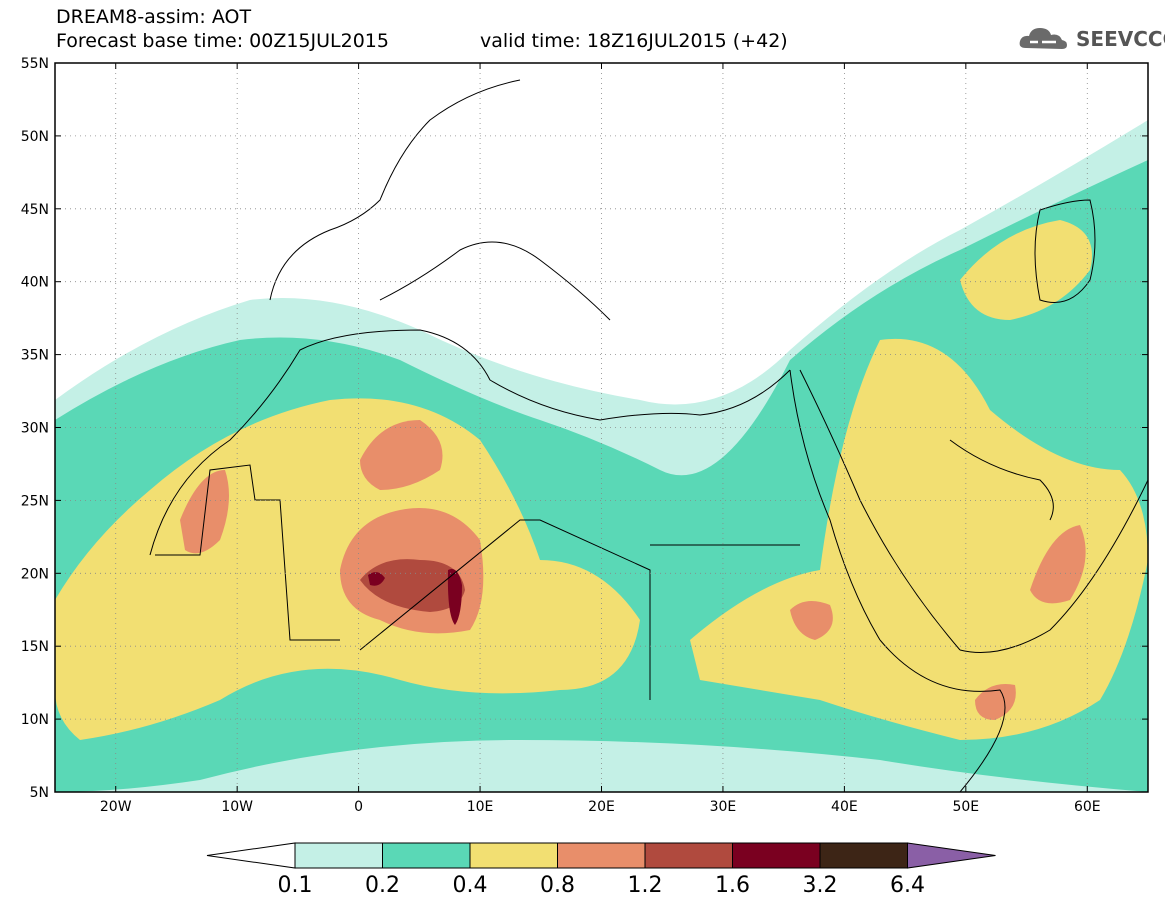  What do you see at coordinates (358, 807) in the screenshot?
I see `lon-label: 0` at bounding box center [358, 807].